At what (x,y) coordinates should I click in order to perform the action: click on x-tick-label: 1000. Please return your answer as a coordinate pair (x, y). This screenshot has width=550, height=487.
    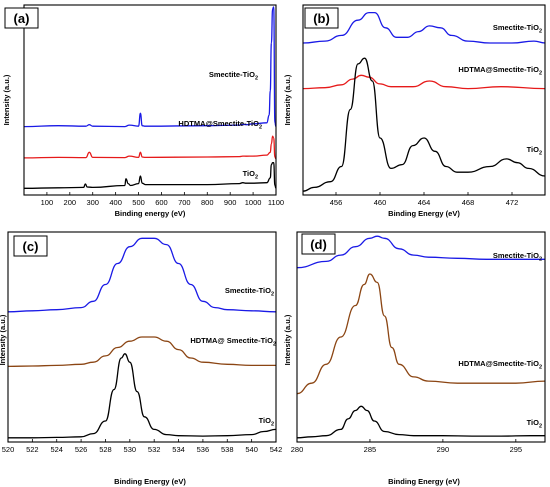
    Looking at the image, I should click on (253, 202).